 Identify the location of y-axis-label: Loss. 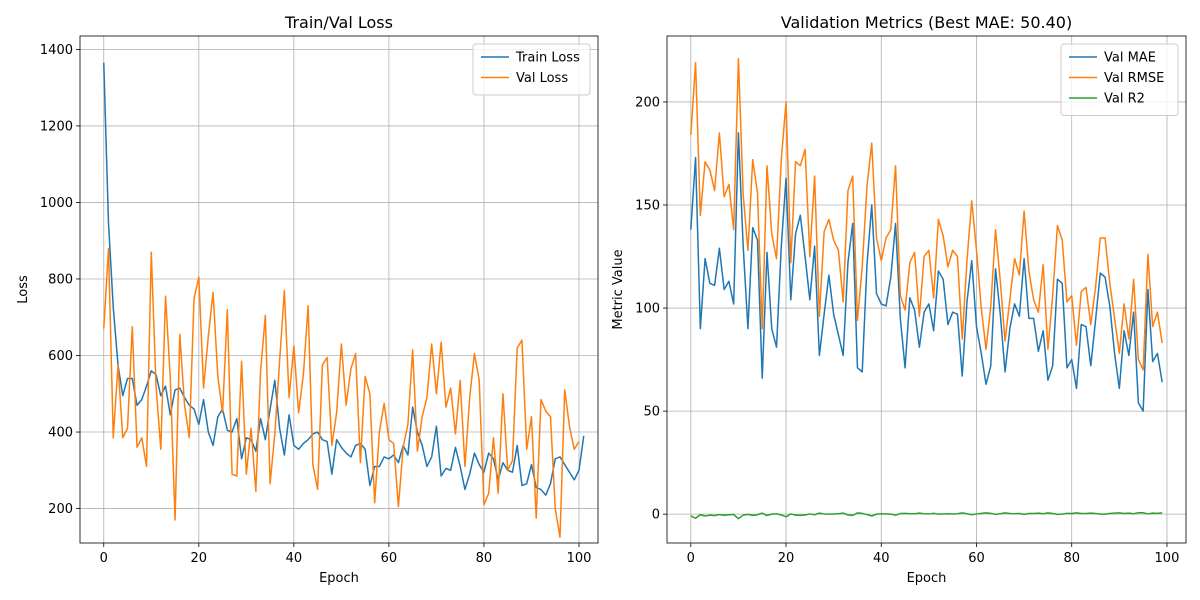
(23, 289).